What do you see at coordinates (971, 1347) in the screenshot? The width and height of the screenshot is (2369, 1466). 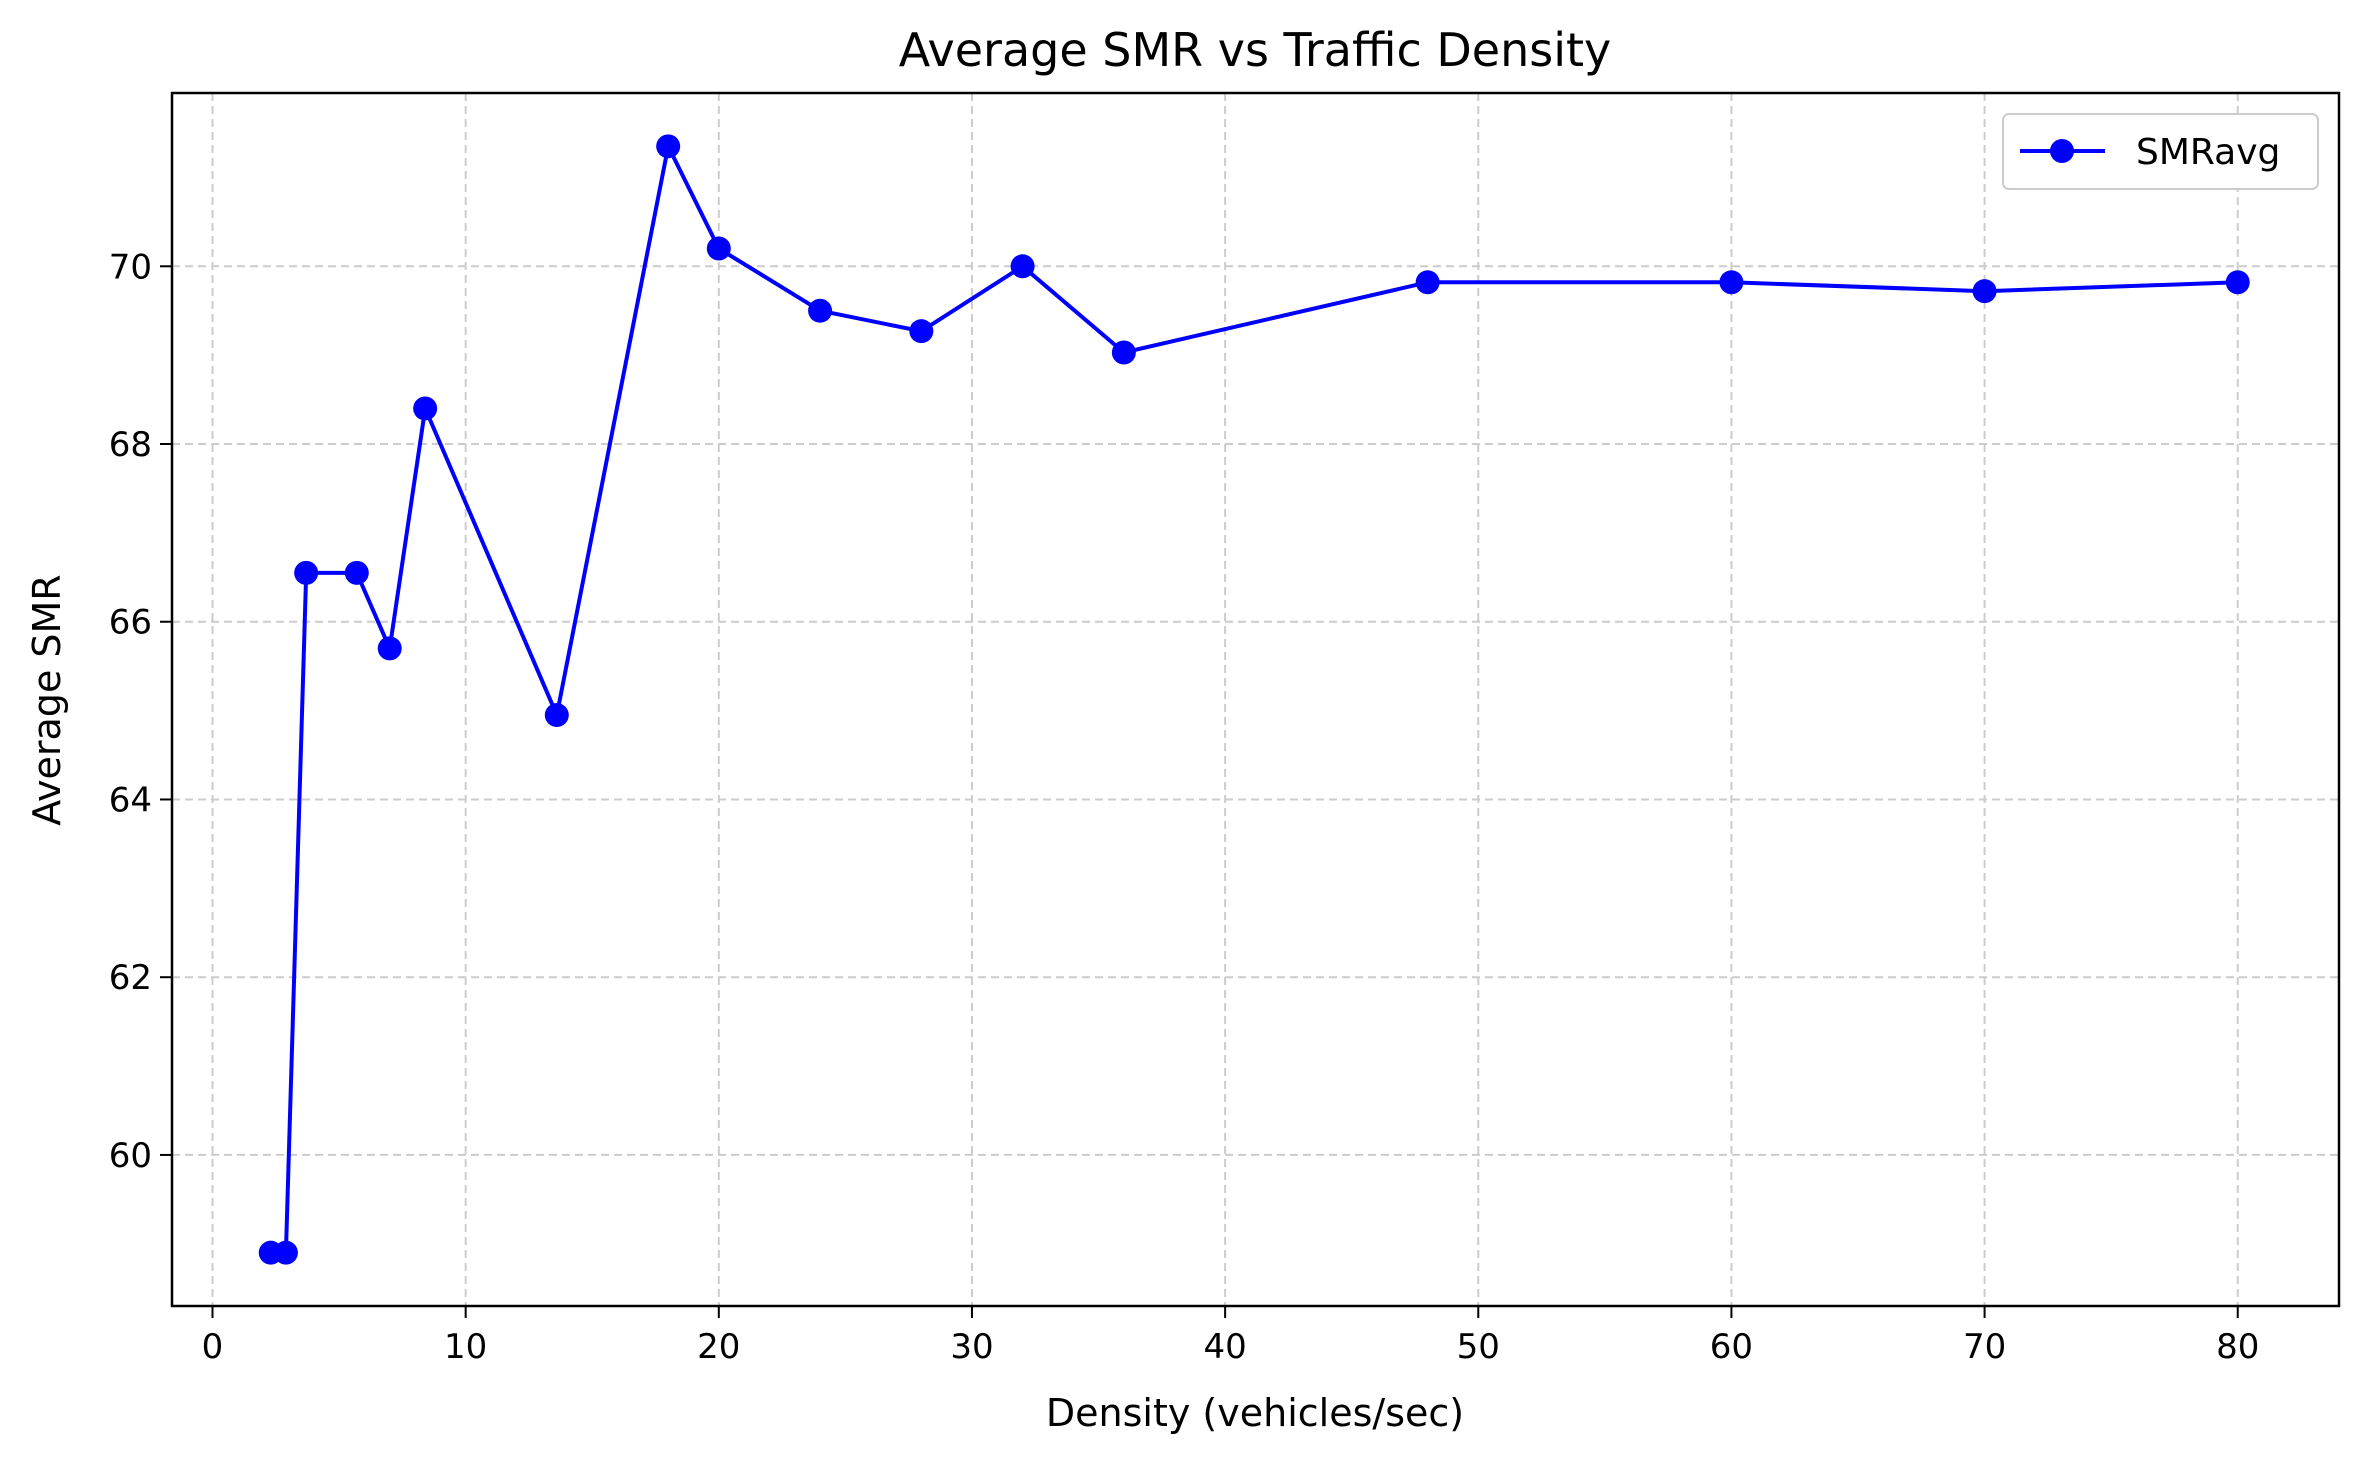 I see `x-tick-label: 30` at bounding box center [971, 1347].